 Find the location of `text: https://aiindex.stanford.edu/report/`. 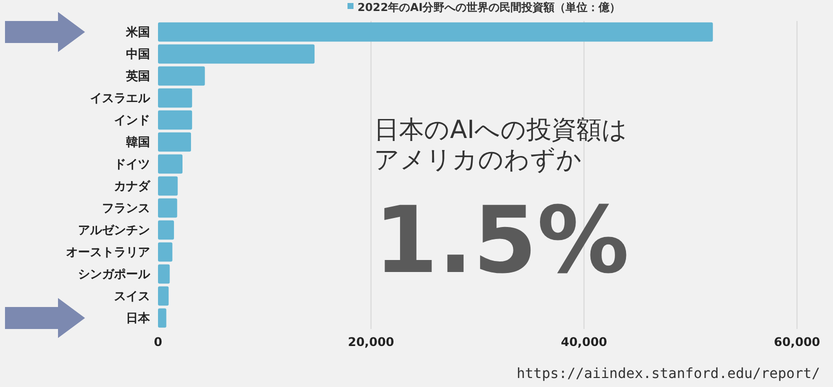

text: https://aiindex.stanford.edu/report/ is located at coordinates (668, 374).